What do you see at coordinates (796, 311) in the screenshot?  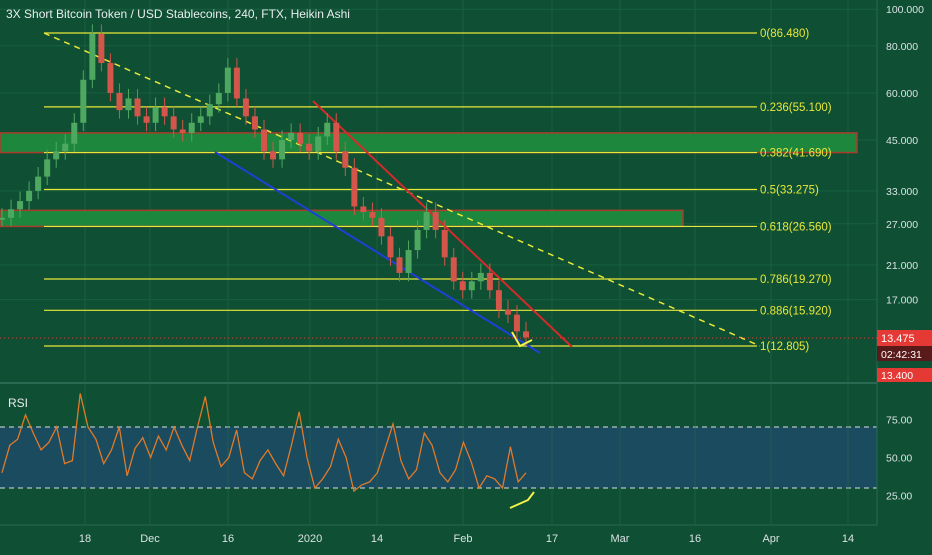 I see `fib-label: 0.886(15.920)` at bounding box center [796, 311].